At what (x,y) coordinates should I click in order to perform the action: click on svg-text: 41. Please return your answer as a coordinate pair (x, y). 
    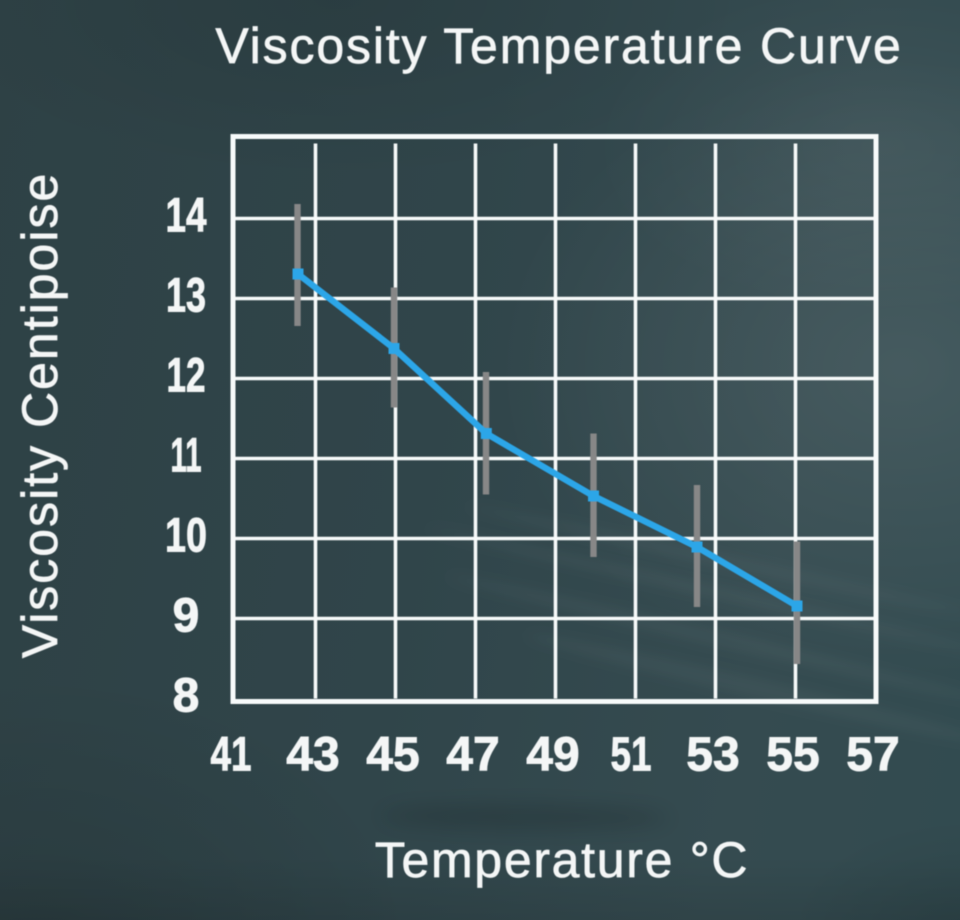
    Looking at the image, I should click on (231, 755).